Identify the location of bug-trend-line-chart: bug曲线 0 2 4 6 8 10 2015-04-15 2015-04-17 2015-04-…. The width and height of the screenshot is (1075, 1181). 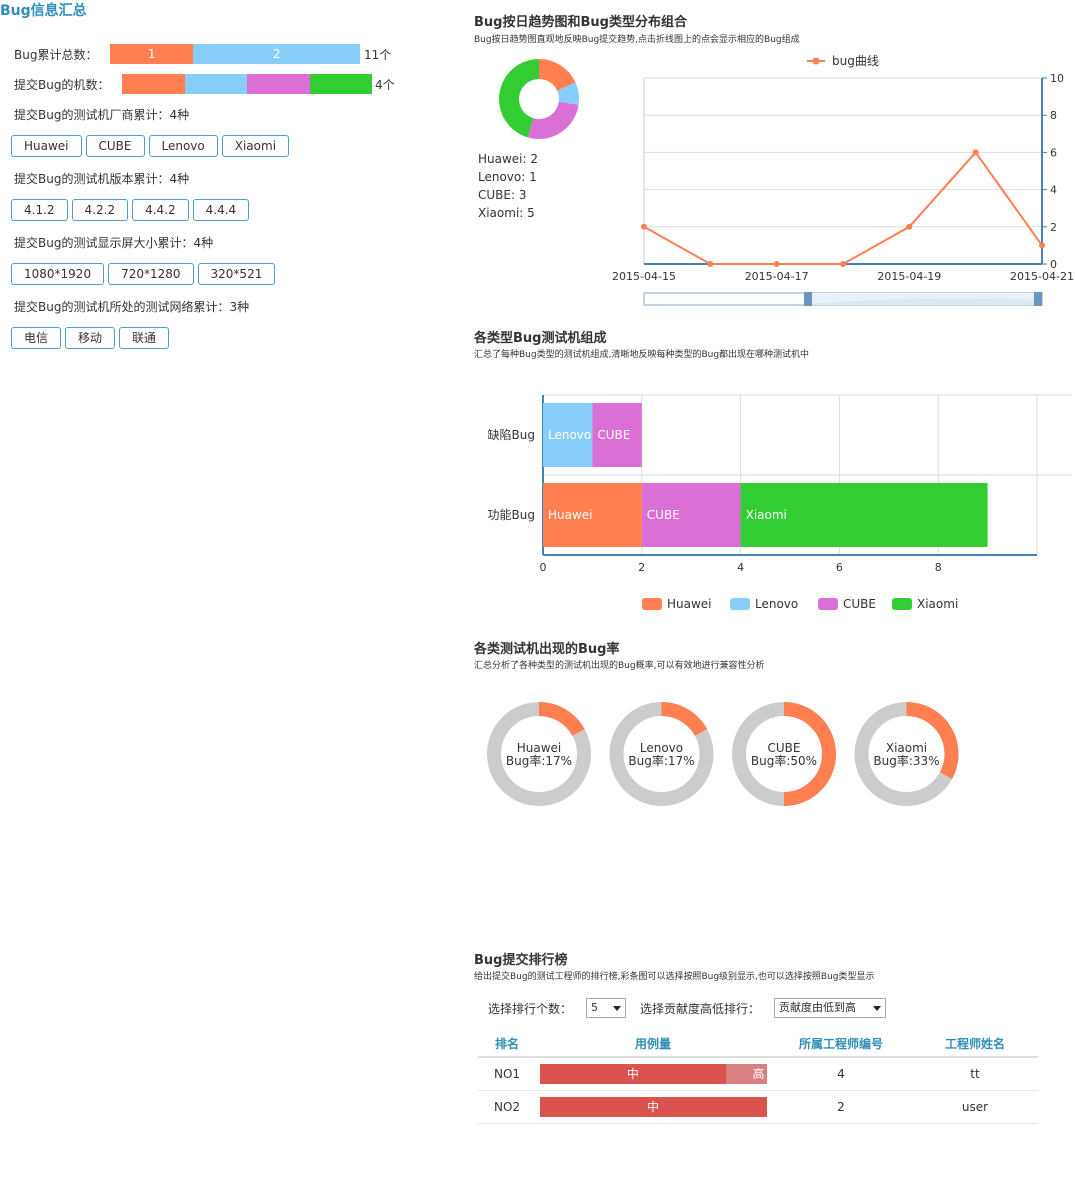
(837, 180).